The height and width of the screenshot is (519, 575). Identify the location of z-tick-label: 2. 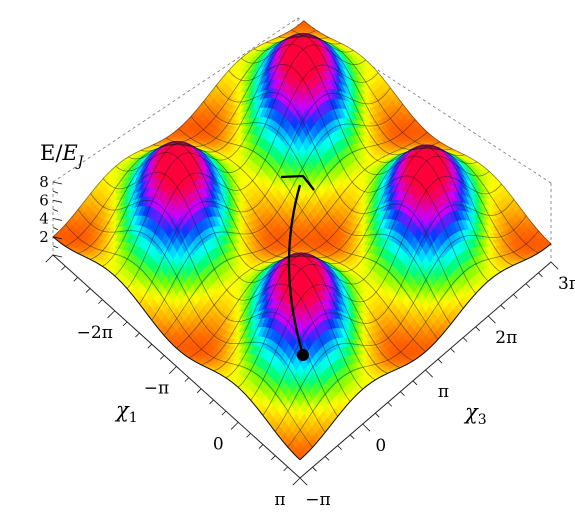
(44, 237).